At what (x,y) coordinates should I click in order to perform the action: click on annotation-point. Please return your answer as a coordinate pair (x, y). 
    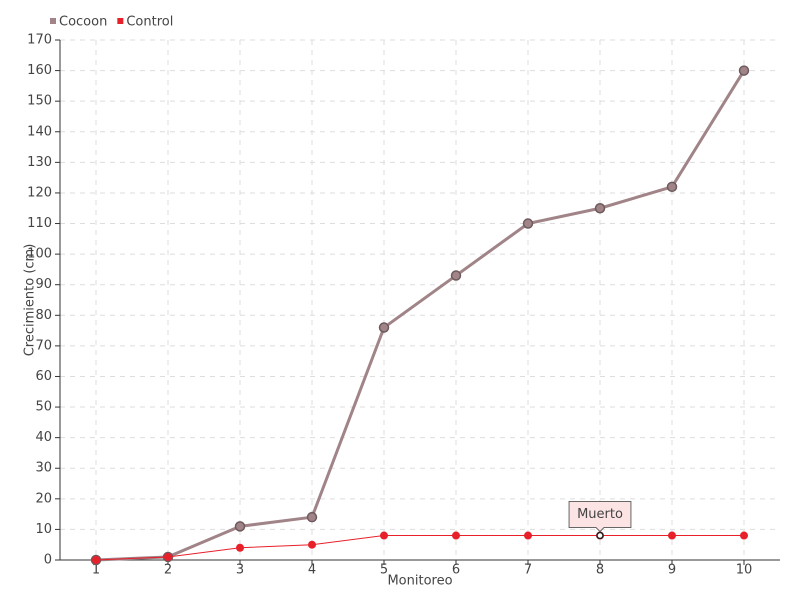
    Looking at the image, I should click on (600, 535).